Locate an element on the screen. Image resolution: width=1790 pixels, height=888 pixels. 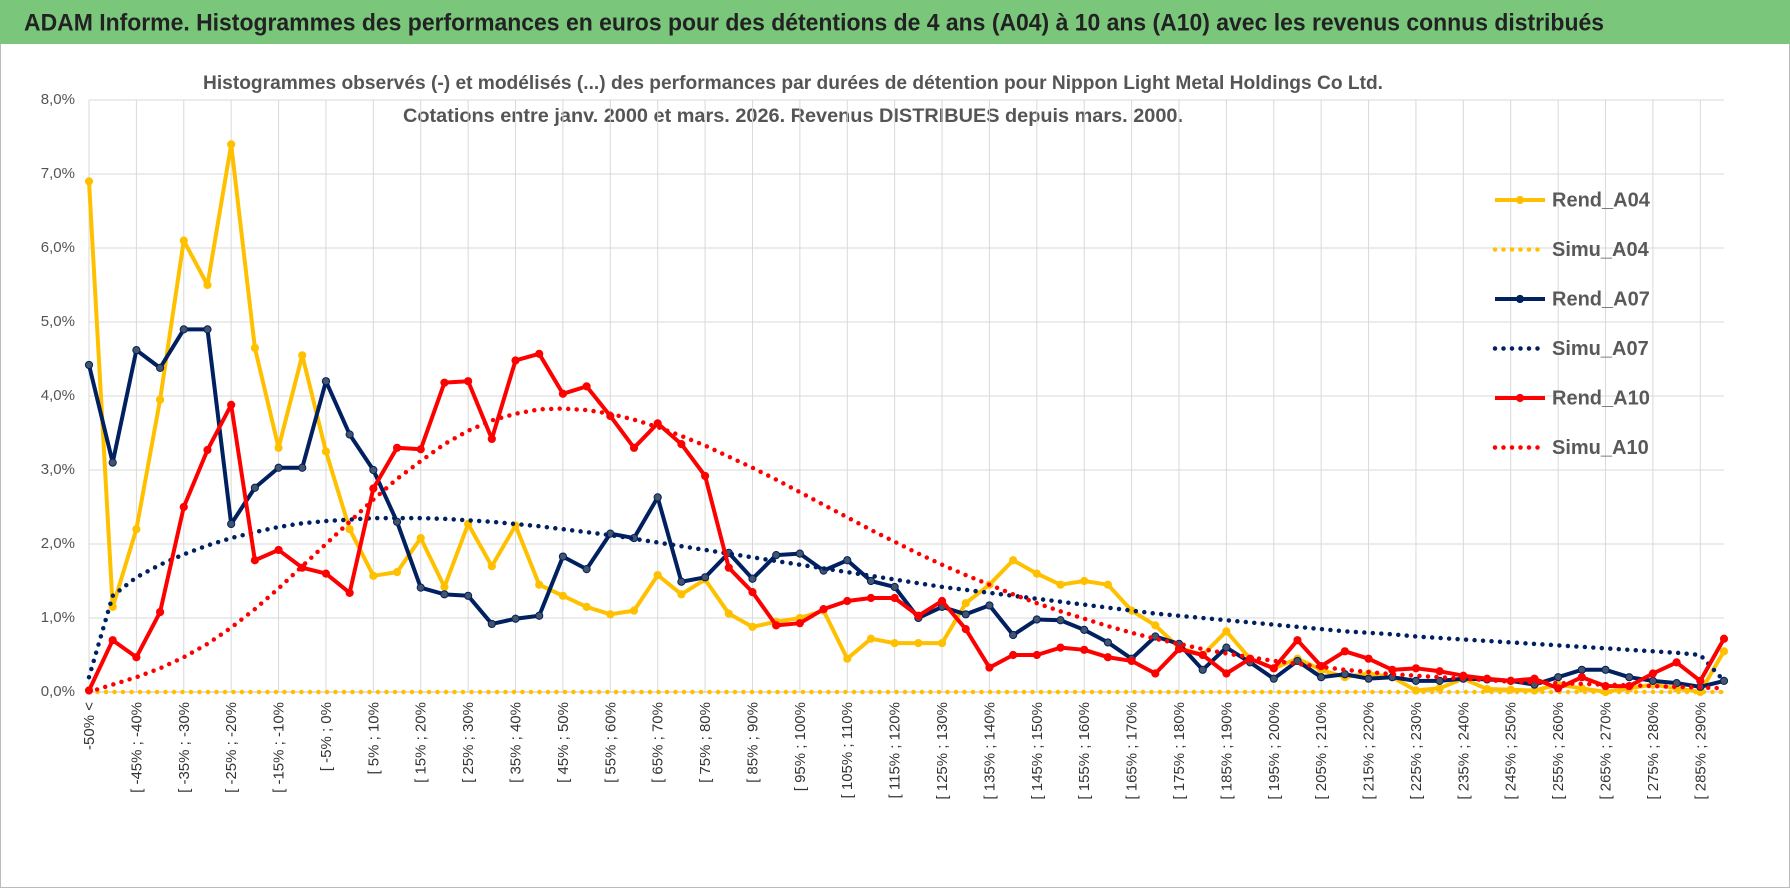
x-tick-label: [ 235% ; 240% is located at coordinates (1463, 751).